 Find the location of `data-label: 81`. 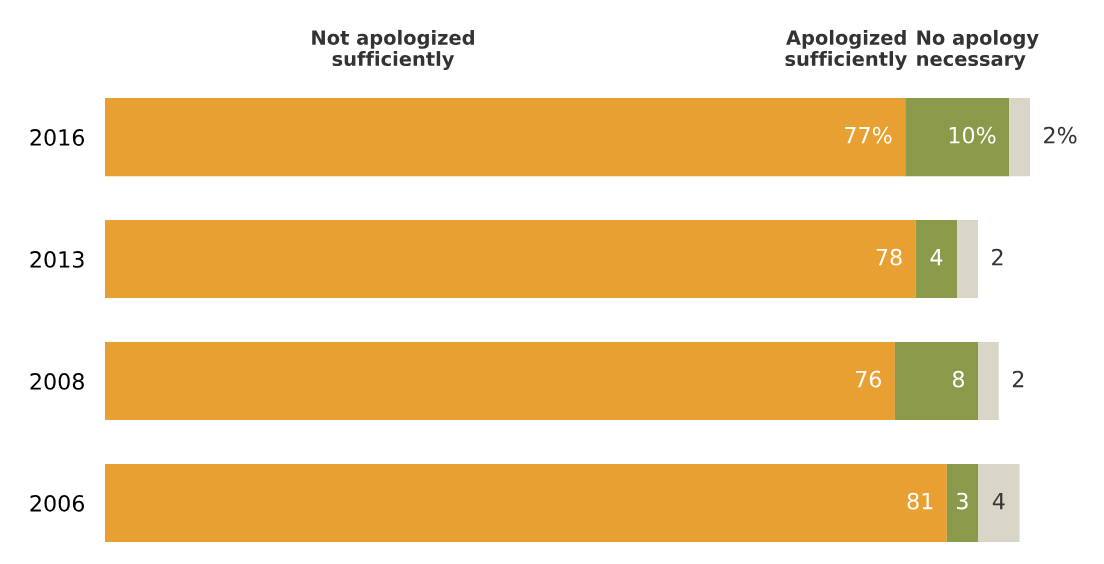

data-label: 81 is located at coordinates (920, 501).